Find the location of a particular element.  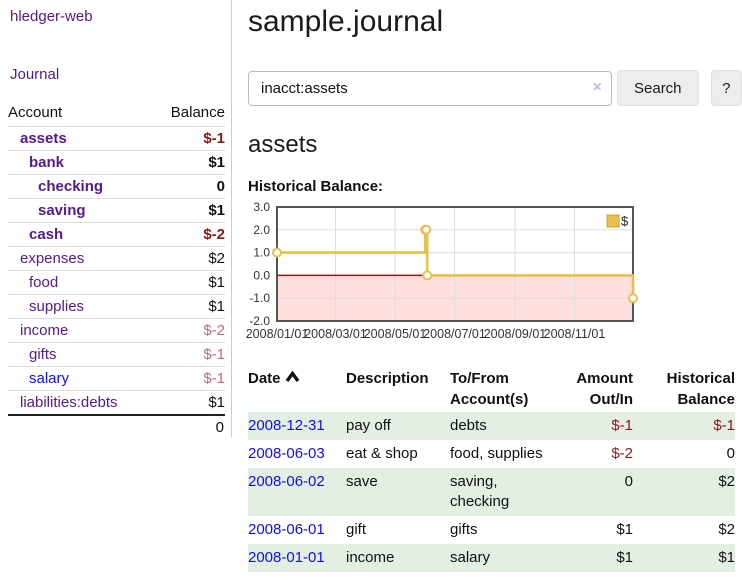

account-link-expenses: expenses is located at coordinates (52, 258).